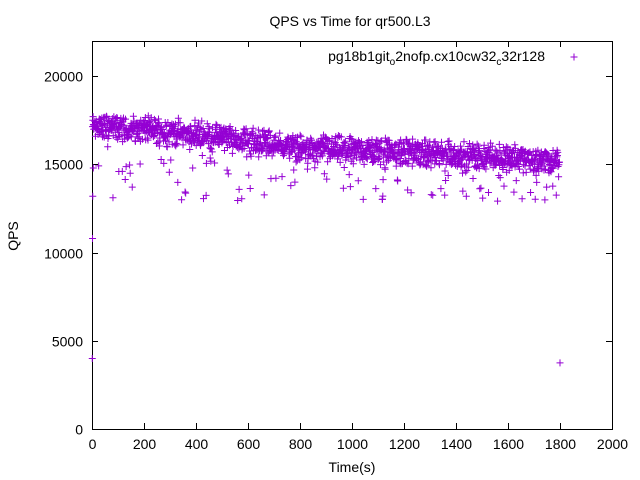  Describe the element at coordinates (349, 21) in the screenshot. I see `chart-title: QPS vs Time for qr500.L3` at that location.